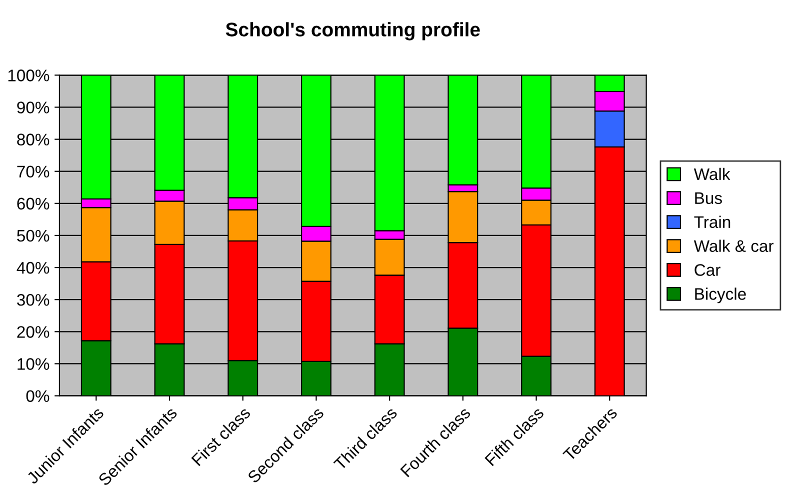 This screenshot has height=501, width=793. What do you see at coordinates (353, 31) in the screenshot?
I see `chart-title: School's commuting profile` at bounding box center [353, 31].